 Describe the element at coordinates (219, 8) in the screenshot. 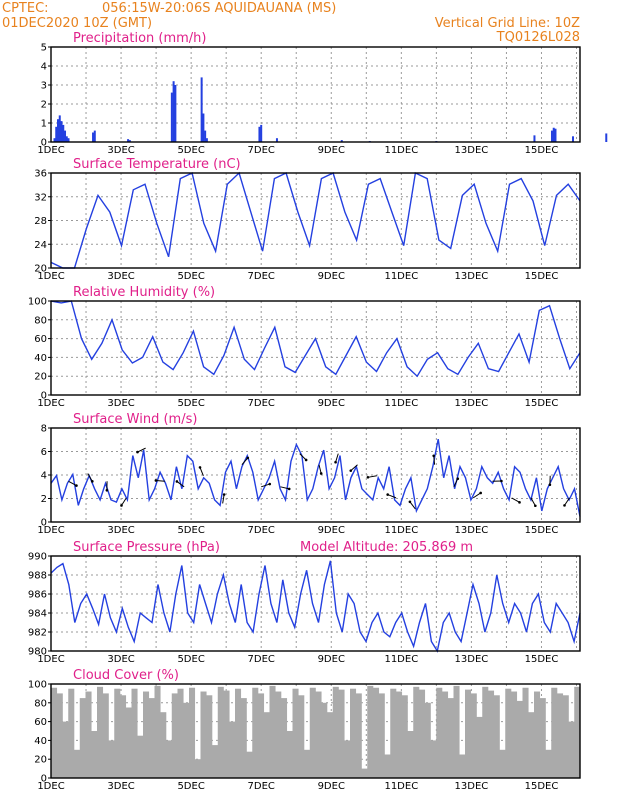

I see `header-location: 056:15W-20:06S AQUIDAUANA (MS)` at that location.